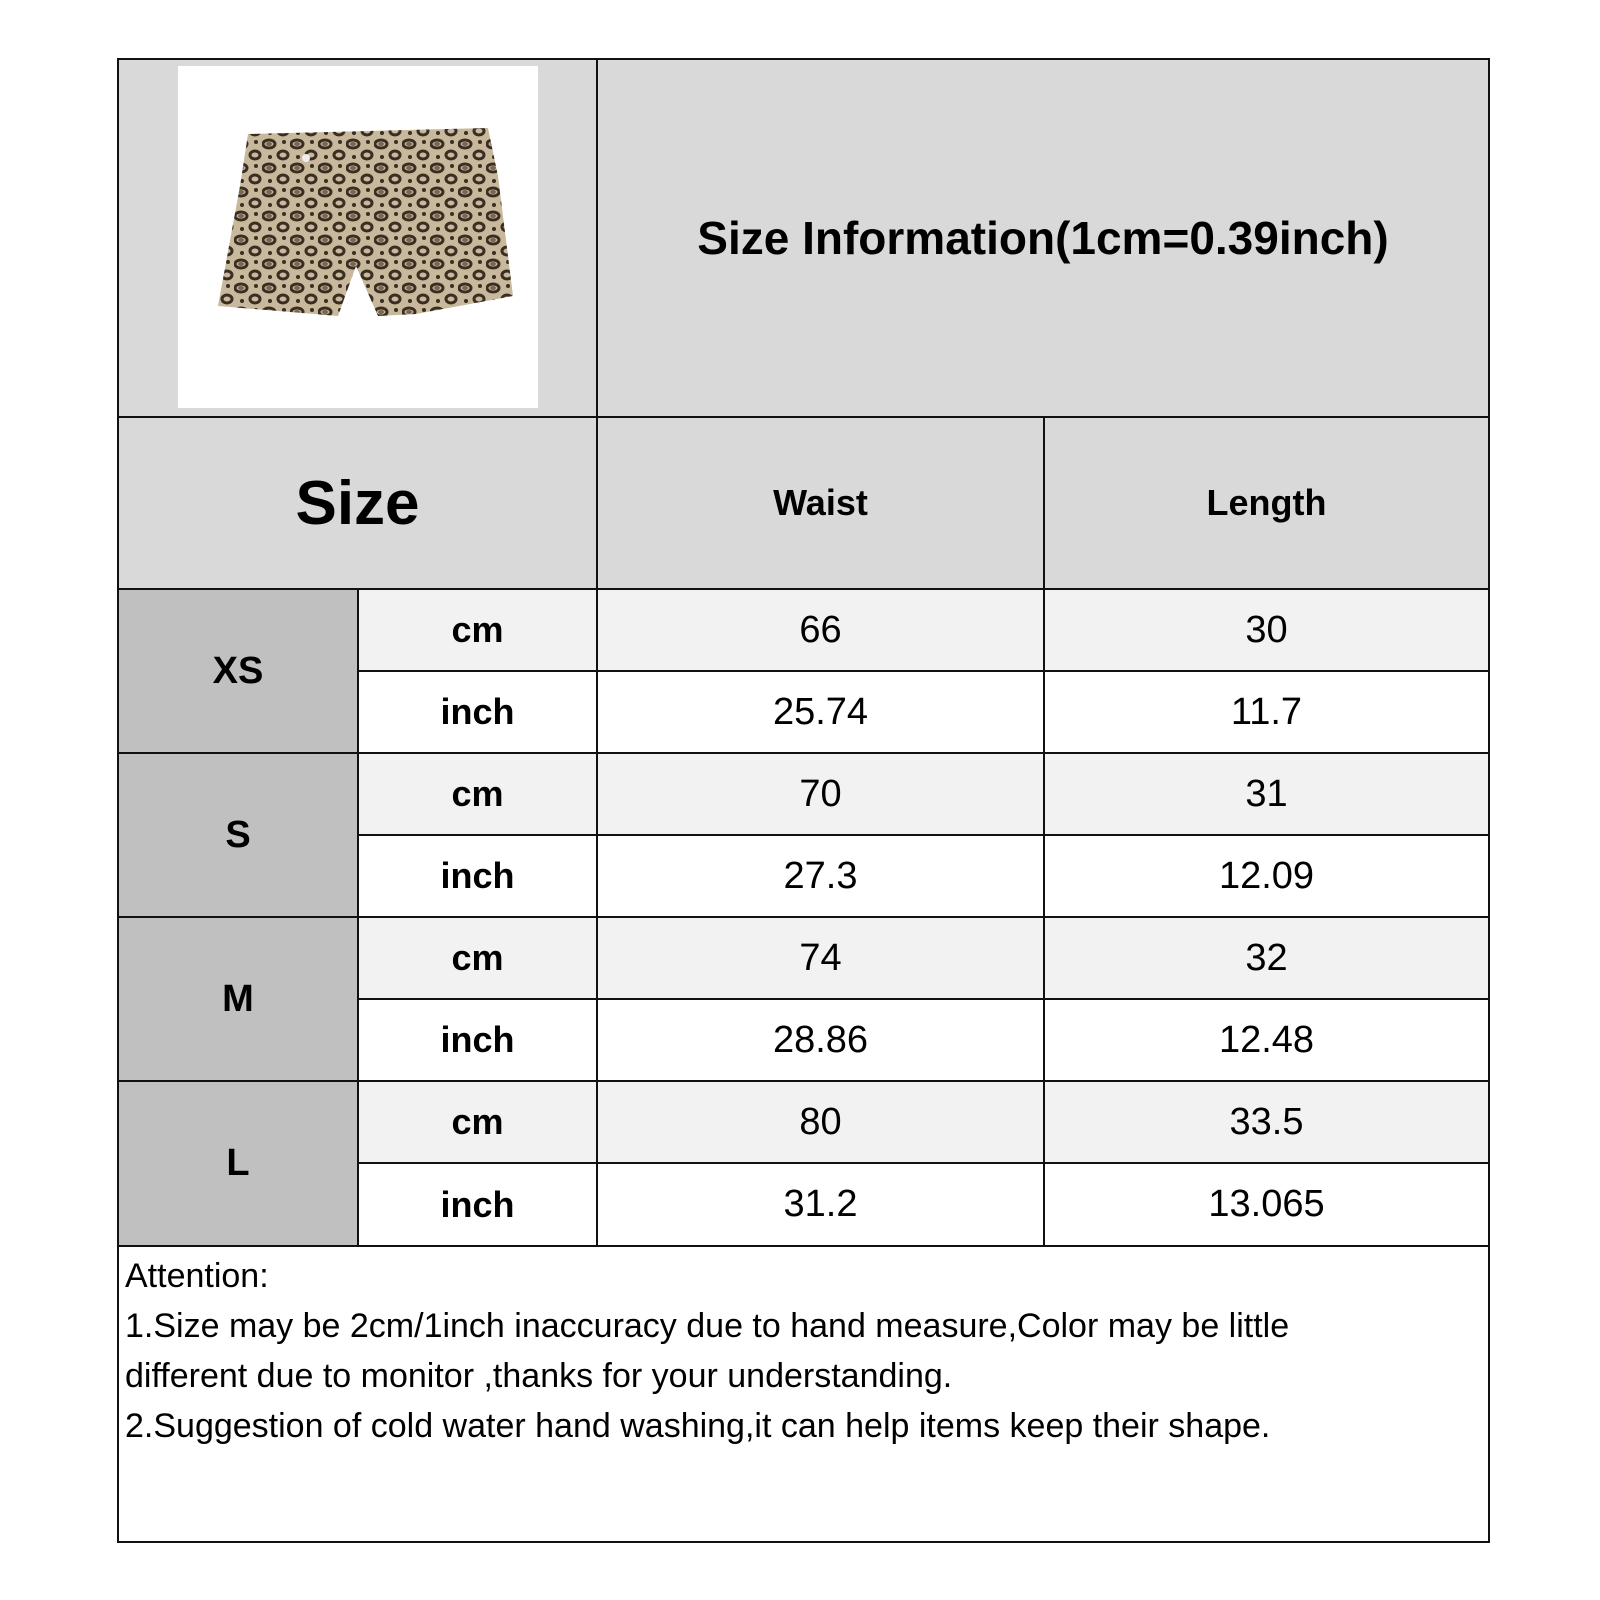 This screenshot has width=1600, height=1600. What do you see at coordinates (1267, 713) in the screenshot?
I see `length-inch: 11.7` at bounding box center [1267, 713].